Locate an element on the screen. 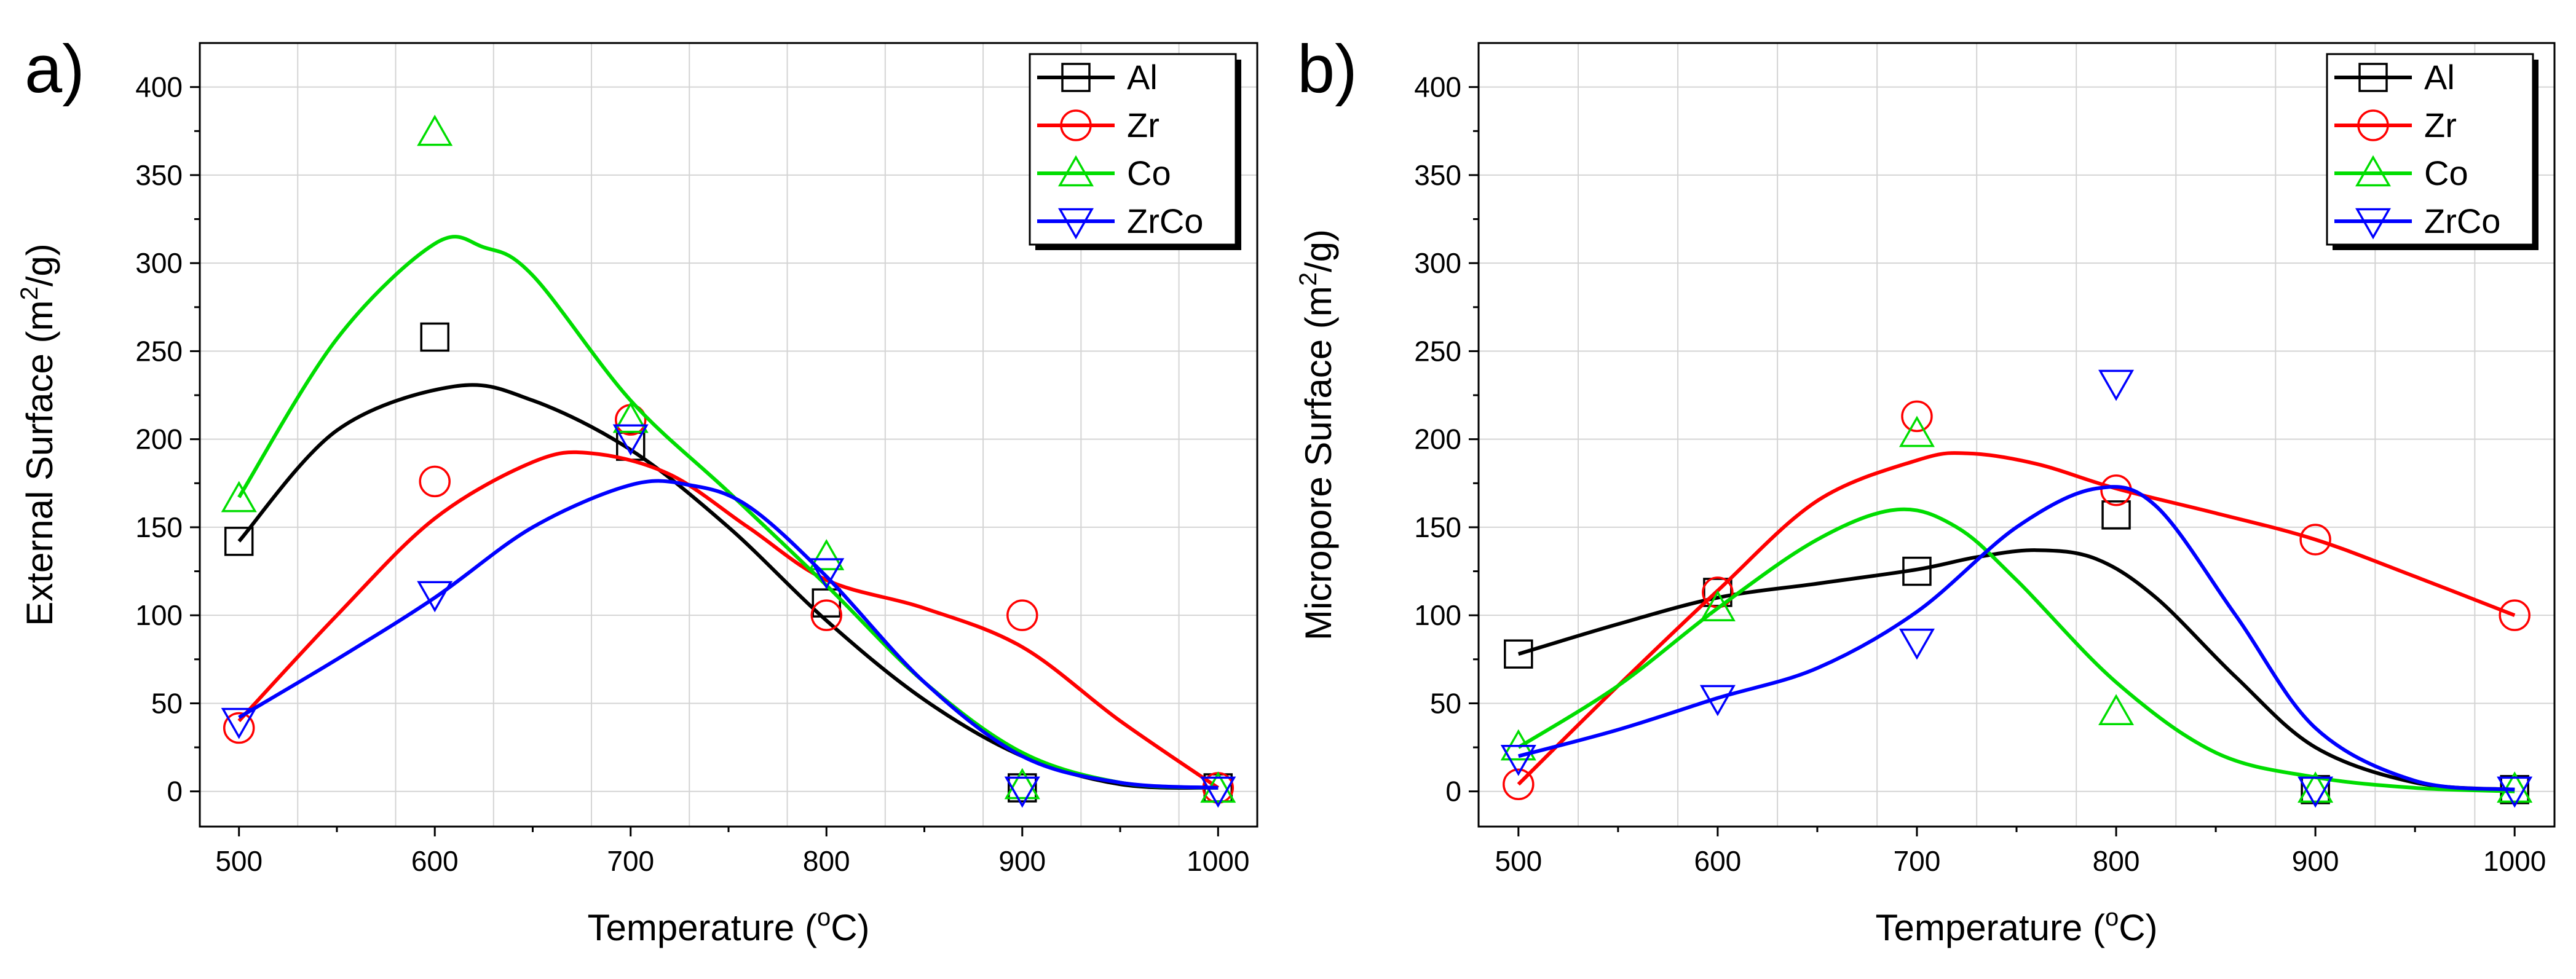 The image size is (2576, 979). y-tick-label: 250 is located at coordinates (1437, 351).